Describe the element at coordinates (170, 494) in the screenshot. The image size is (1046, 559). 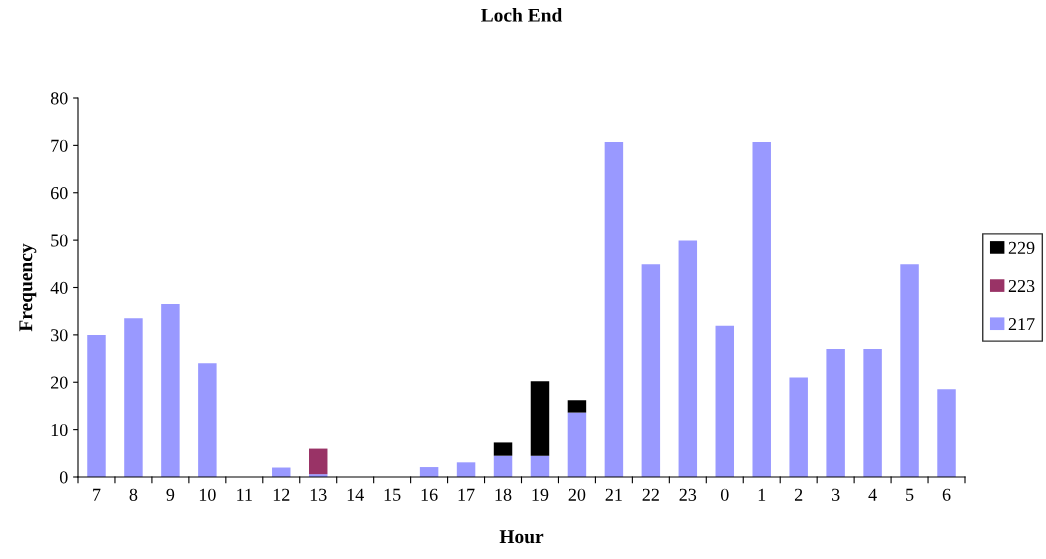
I see `x-tick-label: 9` at that location.